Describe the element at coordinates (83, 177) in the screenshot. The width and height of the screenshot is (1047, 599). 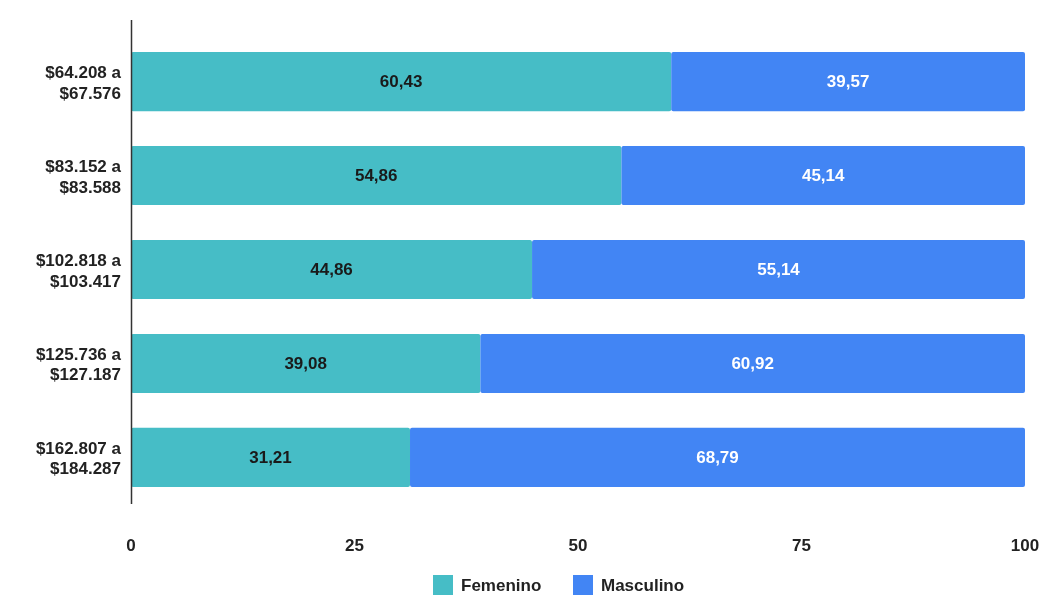
I see `y-tick-label: $83.152 a $83.588` at that location.